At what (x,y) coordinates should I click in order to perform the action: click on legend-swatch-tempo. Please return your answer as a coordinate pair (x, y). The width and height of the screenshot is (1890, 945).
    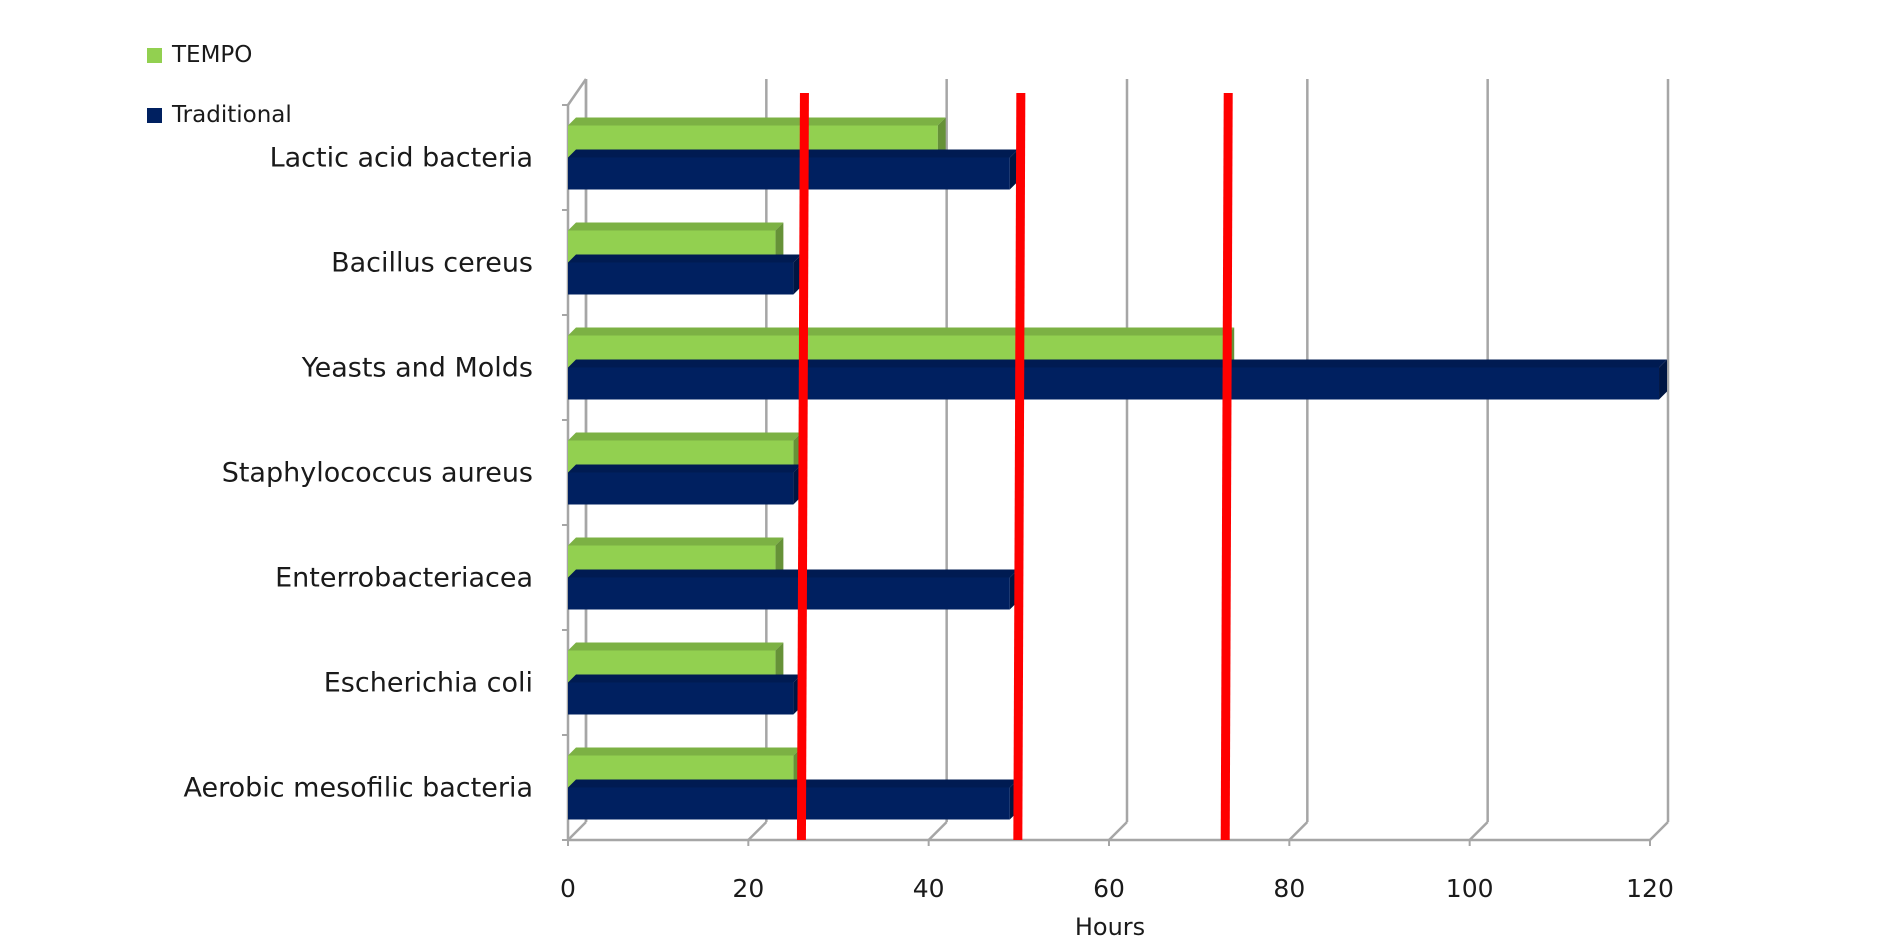
    Looking at the image, I should click on (154, 55).